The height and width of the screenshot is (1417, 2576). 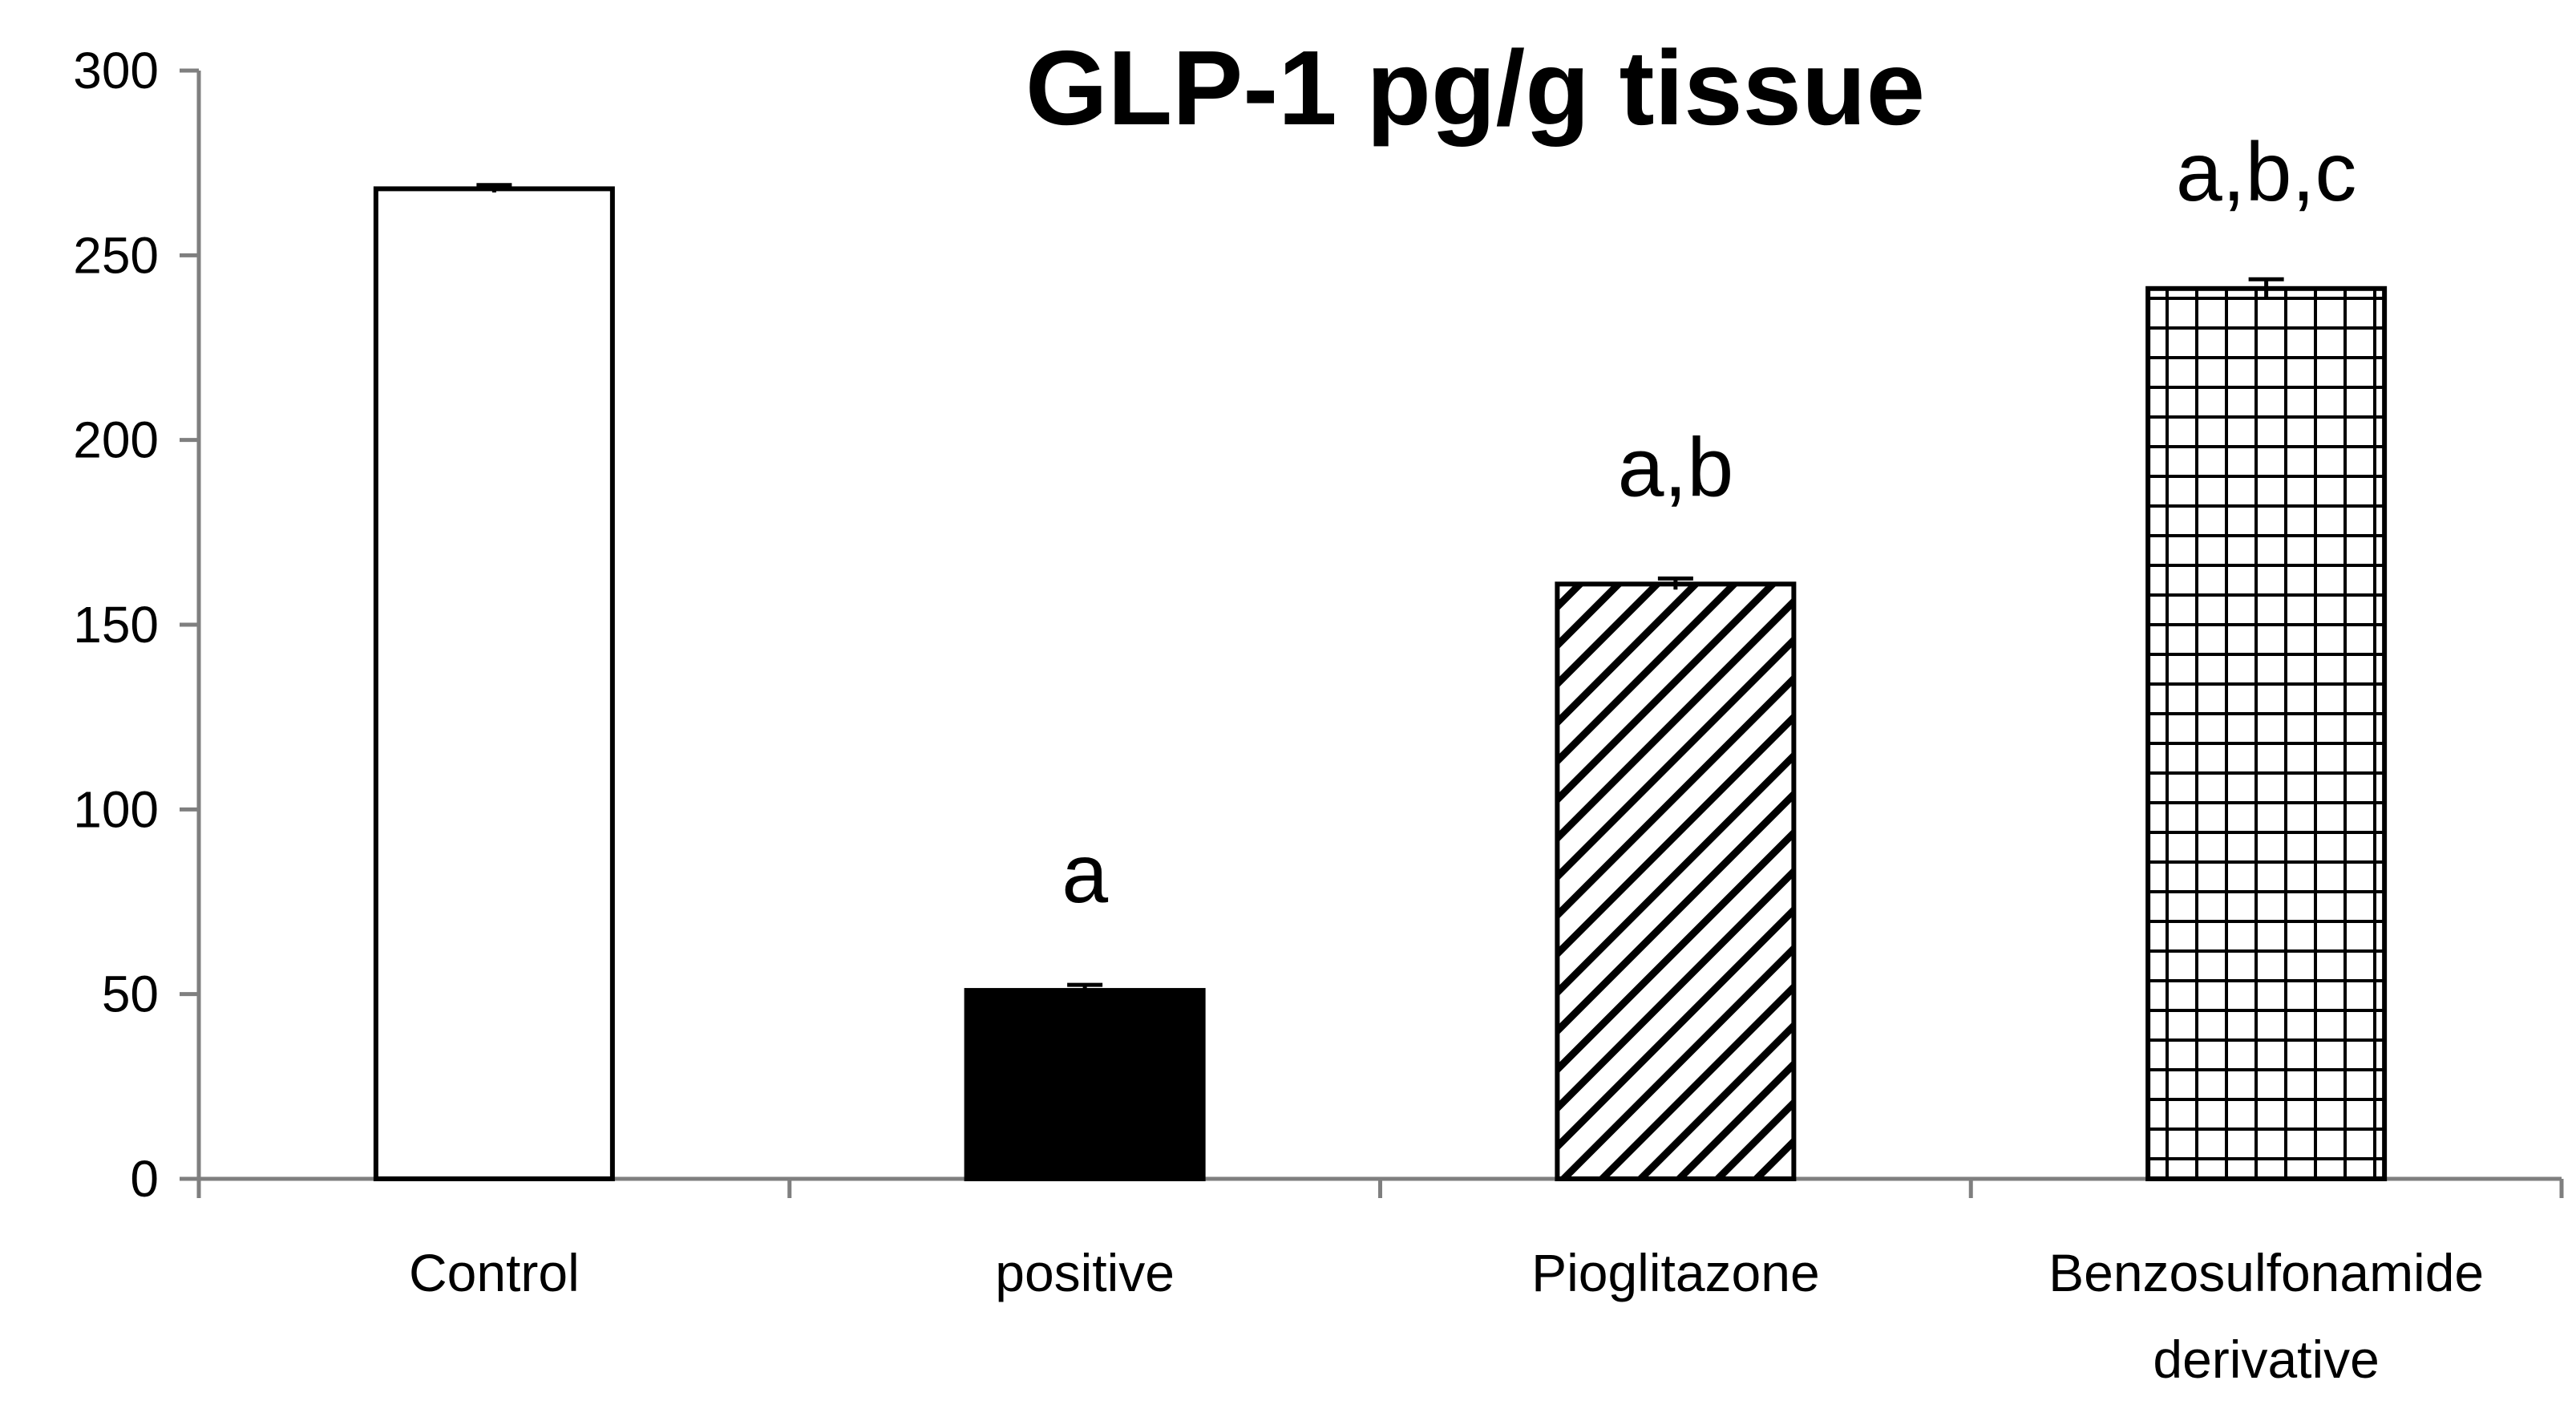 What do you see at coordinates (494, 1272) in the screenshot?
I see `x-category-label: Control` at bounding box center [494, 1272].